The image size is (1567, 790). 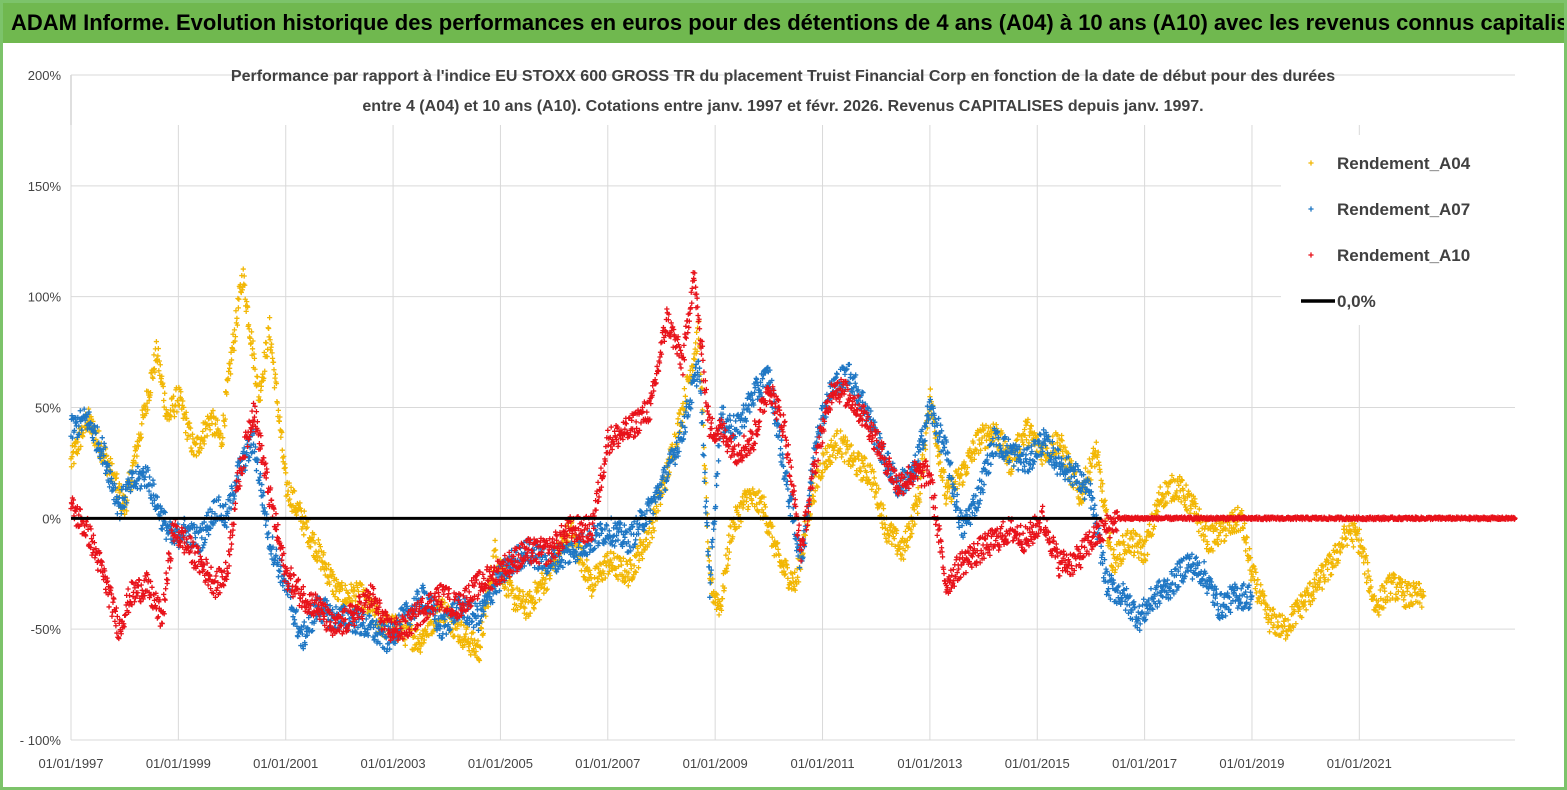 What do you see at coordinates (46, 629) in the screenshot?
I see `y-tick-label: -50%` at bounding box center [46, 629].